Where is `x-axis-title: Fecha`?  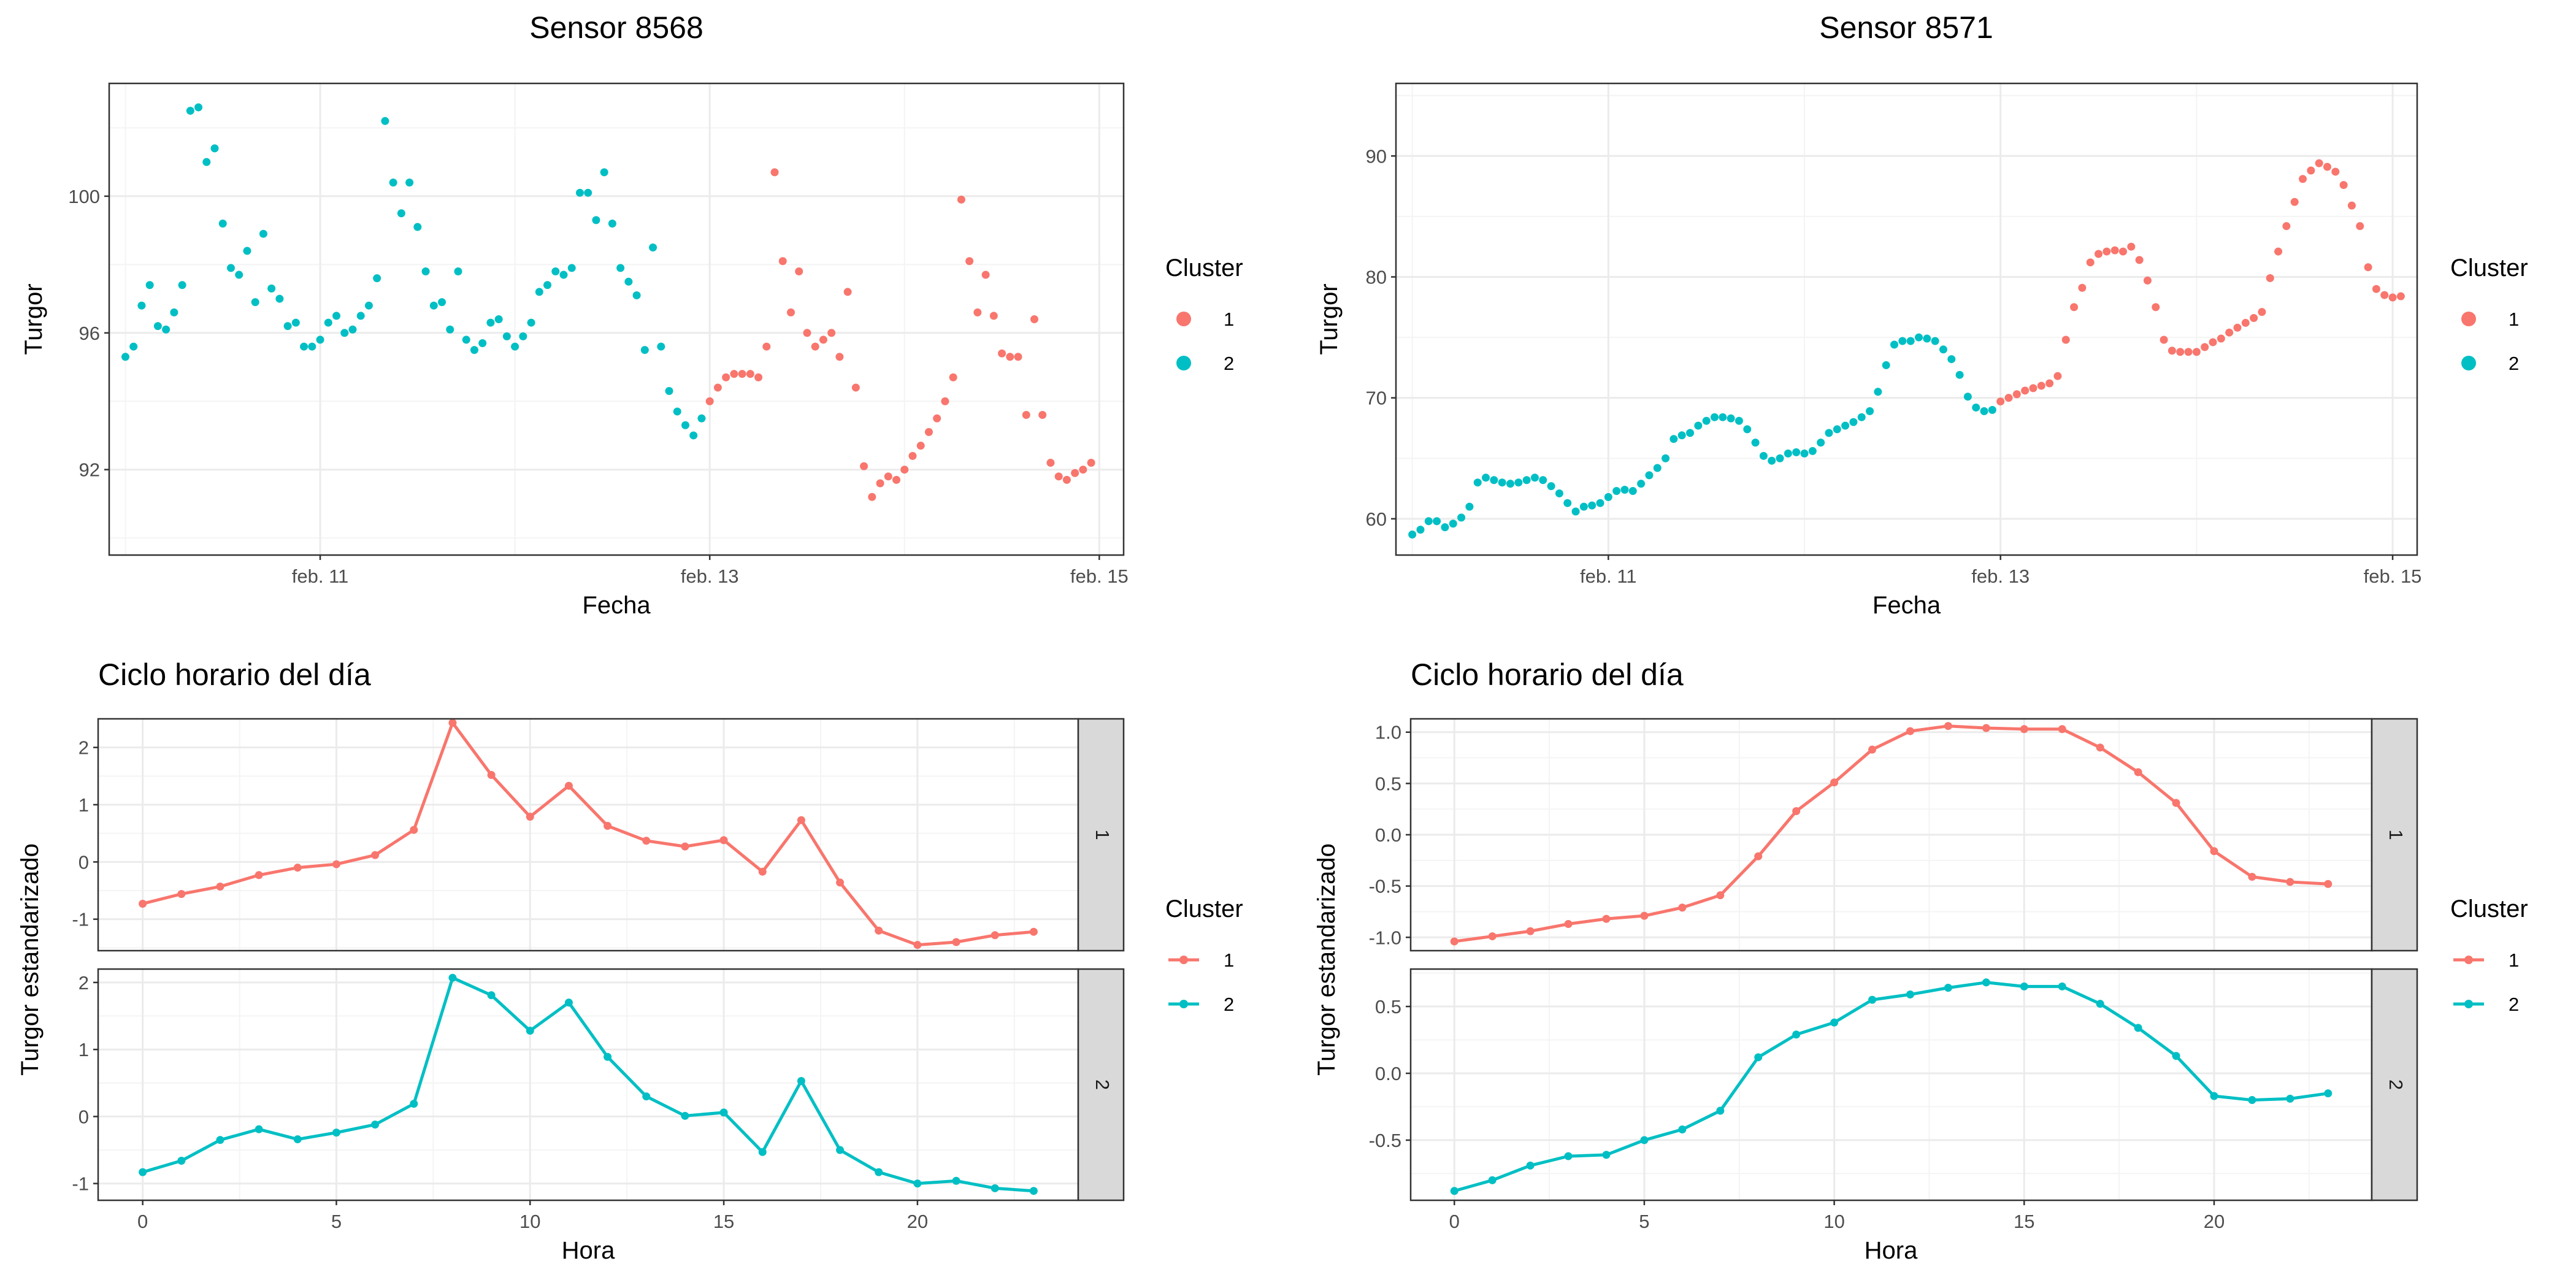 x-axis-title: Fecha is located at coordinates (616, 605).